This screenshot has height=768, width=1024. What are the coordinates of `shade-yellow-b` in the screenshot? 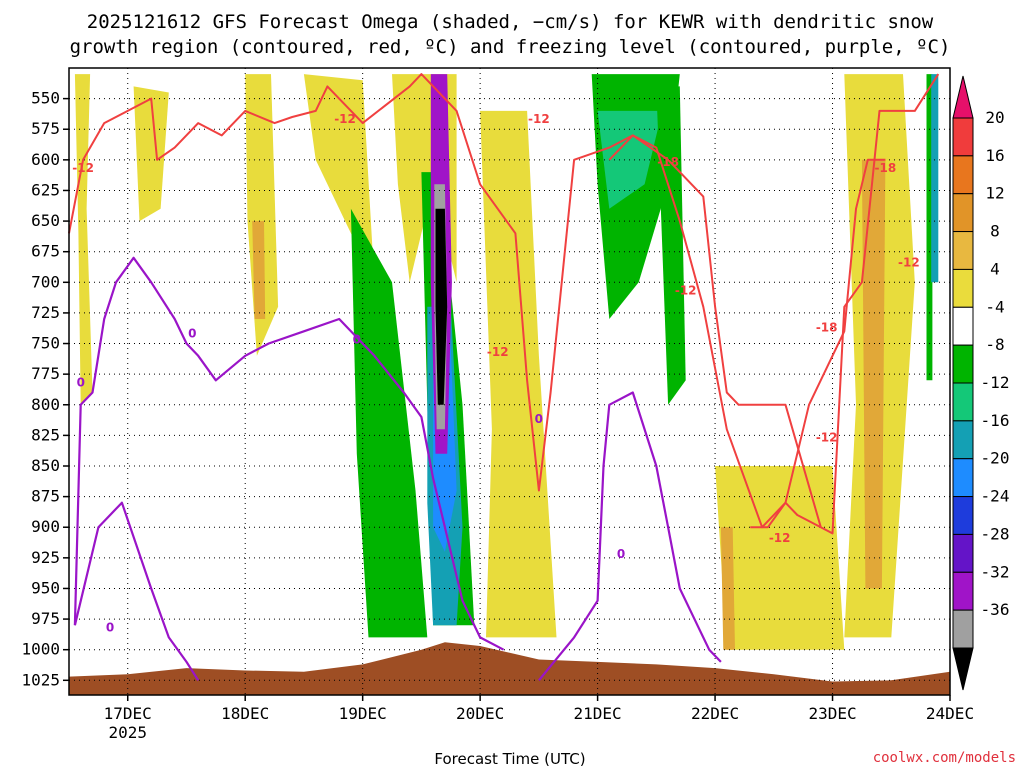 It's located at (151, 154).